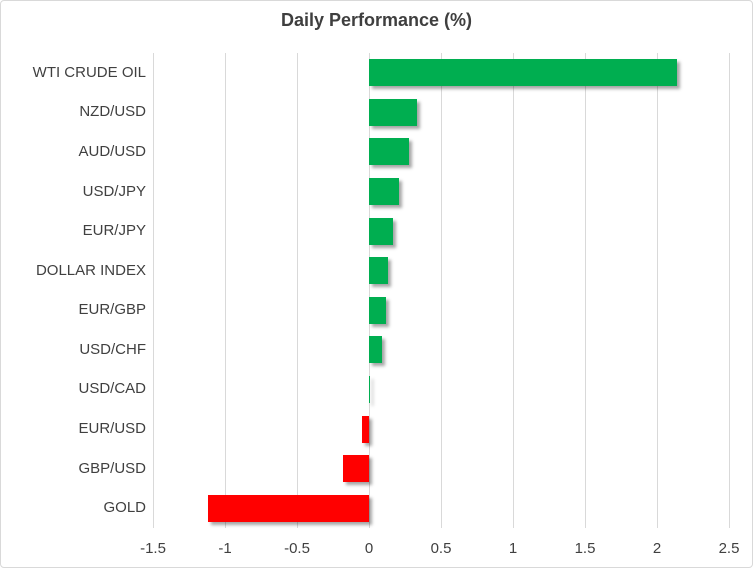 This screenshot has width=753, height=568. Describe the element at coordinates (90, 270) in the screenshot. I see `category-label: DOLLAR INDEX` at that location.